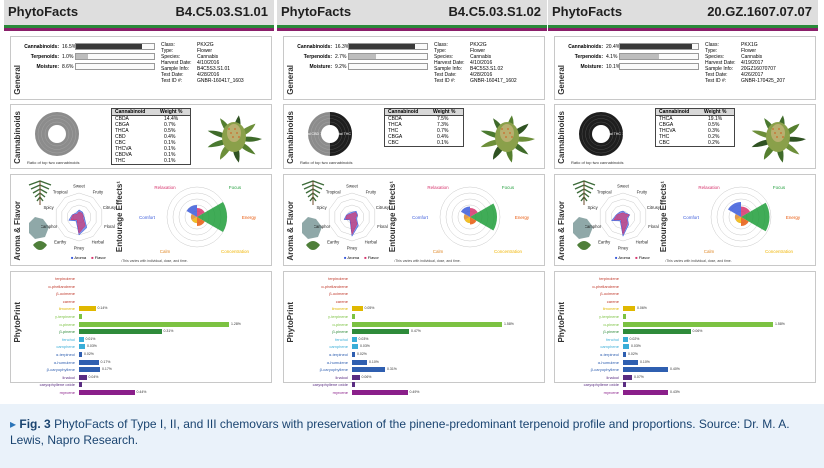  What do you see at coordinates (333, 242) in the screenshot?
I see `radar-axis-label: Earthy` at bounding box center [333, 242].